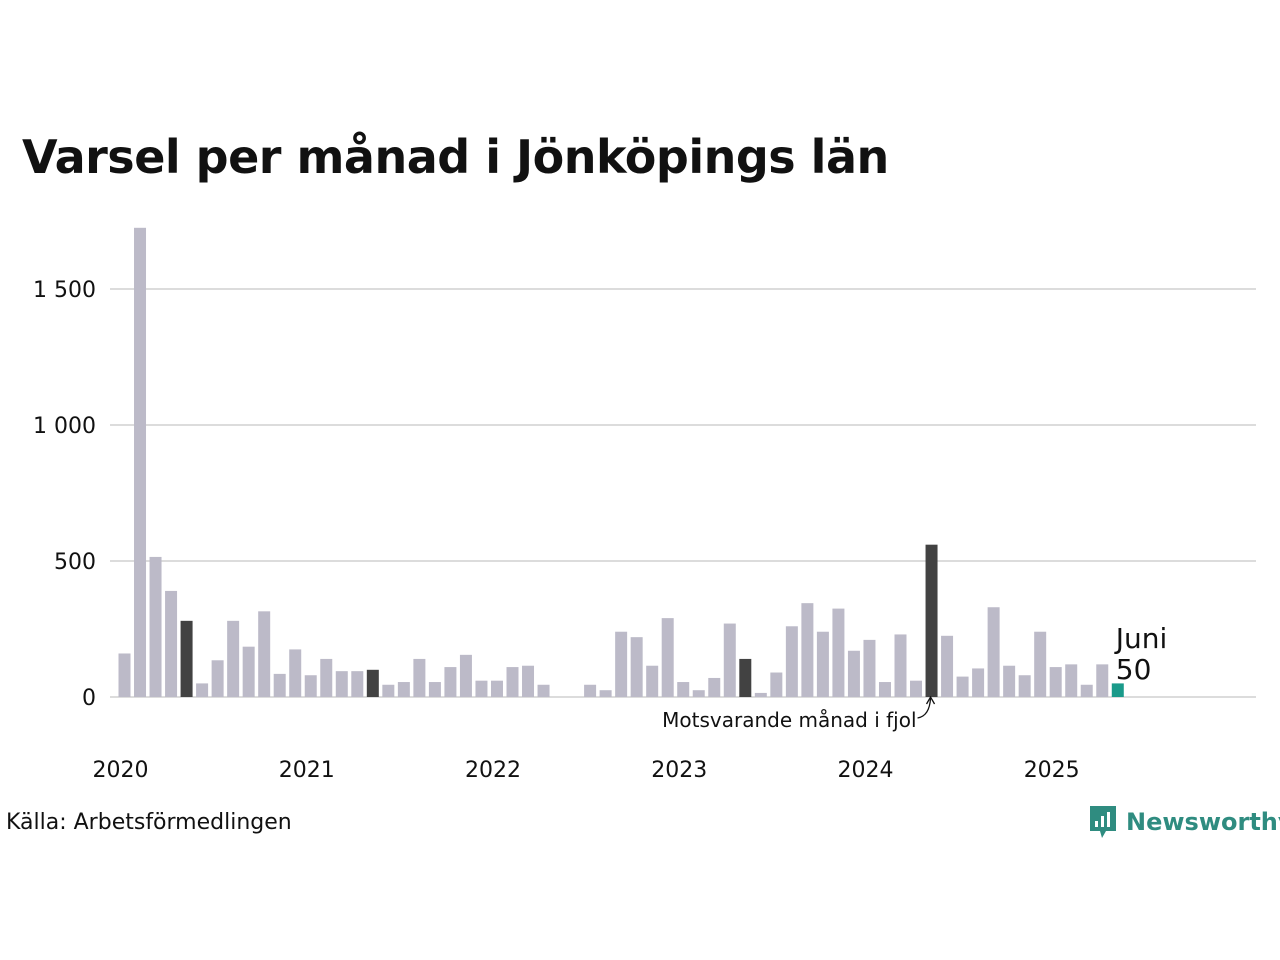  Describe the element at coordinates (1203, 822) in the screenshot. I see `newsworthy-logo-text: Newsworthy` at that location.